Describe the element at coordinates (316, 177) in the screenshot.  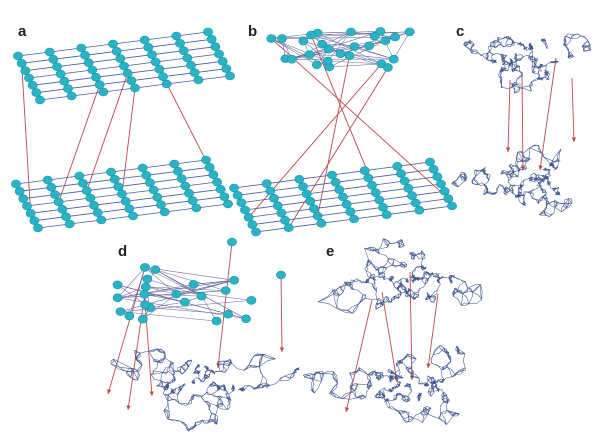
I see `lower-grid-b-edge` at that location.